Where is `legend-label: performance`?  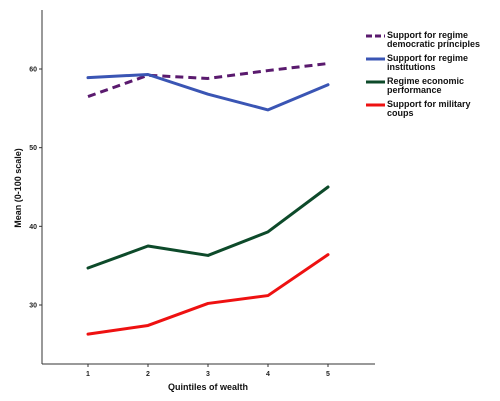
legend-label: performance is located at coordinates (414, 90).